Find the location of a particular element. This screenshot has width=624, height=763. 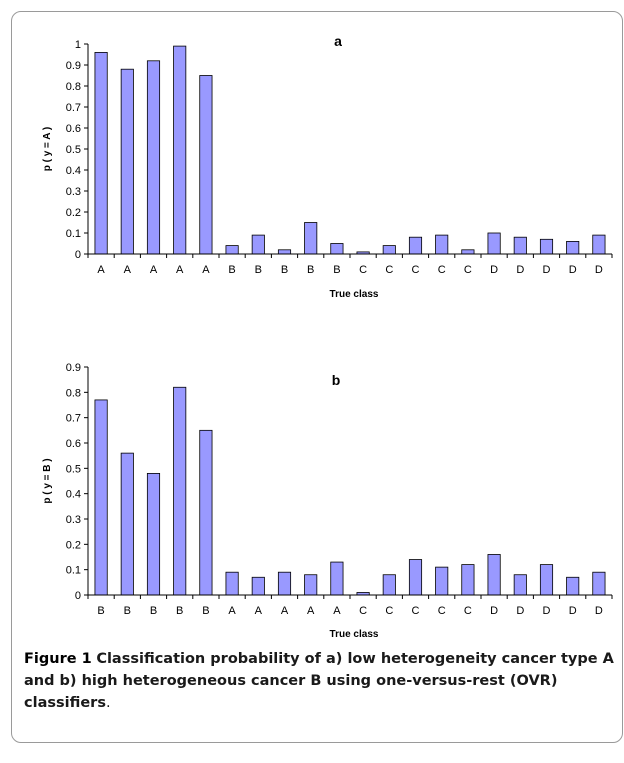

chart-a-y-tick-label: 0.3 is located at coordinates (73, 192).